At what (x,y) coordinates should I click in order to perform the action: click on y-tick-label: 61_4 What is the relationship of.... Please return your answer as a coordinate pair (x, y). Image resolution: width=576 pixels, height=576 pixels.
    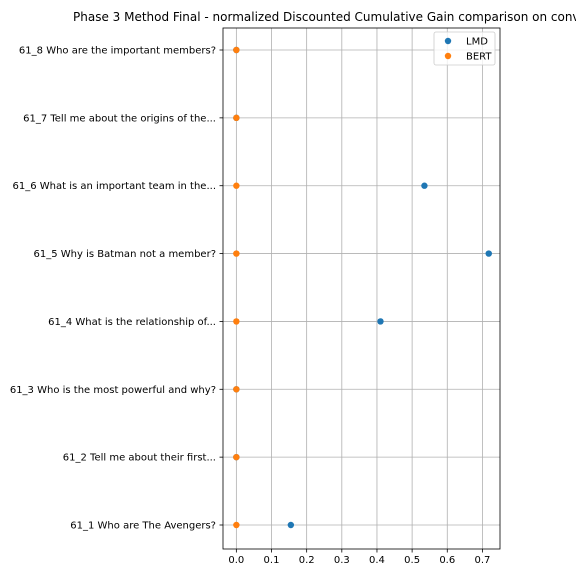
    Looking at the image, I should click on (132, 322).